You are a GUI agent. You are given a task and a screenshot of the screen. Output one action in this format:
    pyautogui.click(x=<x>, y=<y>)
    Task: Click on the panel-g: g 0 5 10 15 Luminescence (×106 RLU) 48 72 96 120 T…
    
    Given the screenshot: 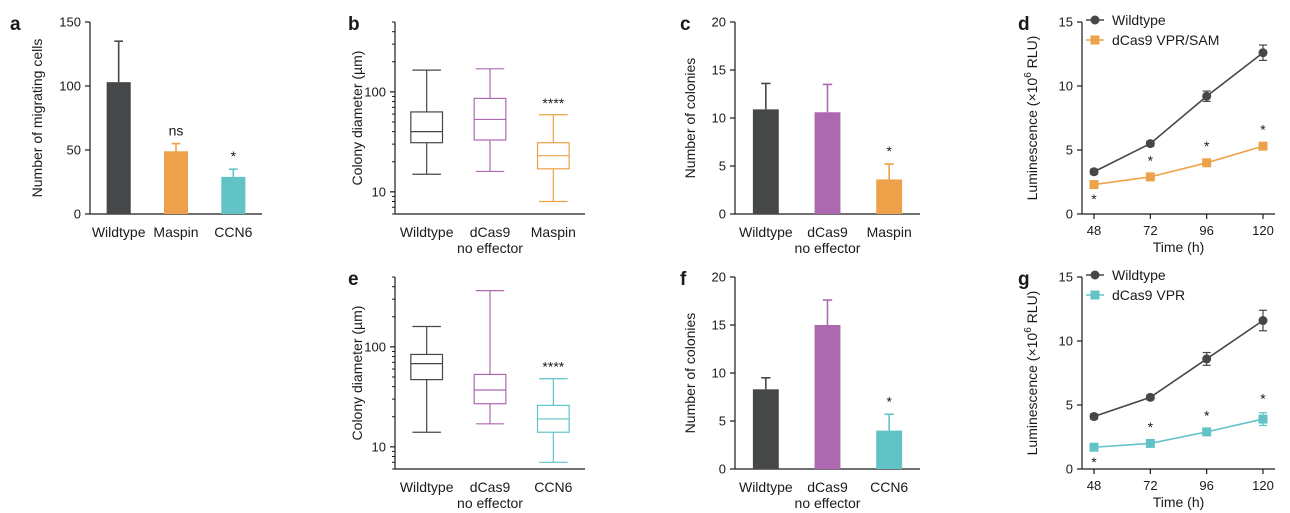 What is the action you would take?
    pyautogui.click(x=1146, y=388)
    